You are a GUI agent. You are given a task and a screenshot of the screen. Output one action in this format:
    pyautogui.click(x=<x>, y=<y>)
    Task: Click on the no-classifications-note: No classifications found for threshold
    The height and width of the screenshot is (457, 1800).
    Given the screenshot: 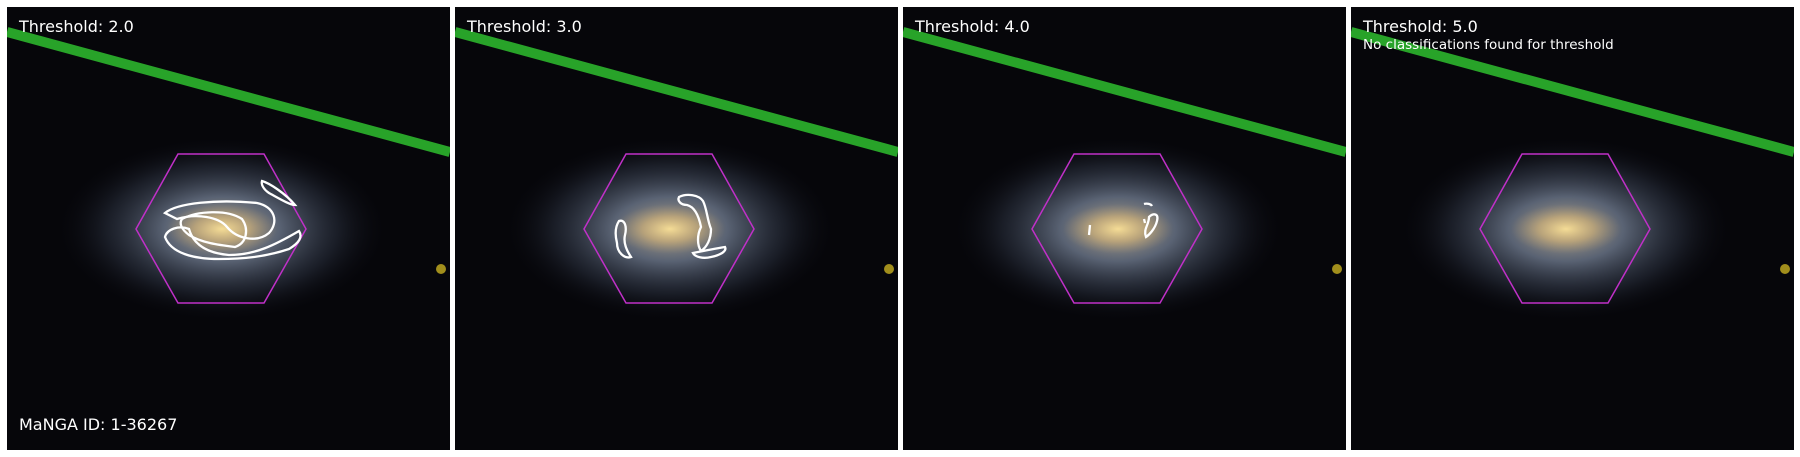 What is the action you would take?
    pyautogui.click(x=1488, y=45)
    